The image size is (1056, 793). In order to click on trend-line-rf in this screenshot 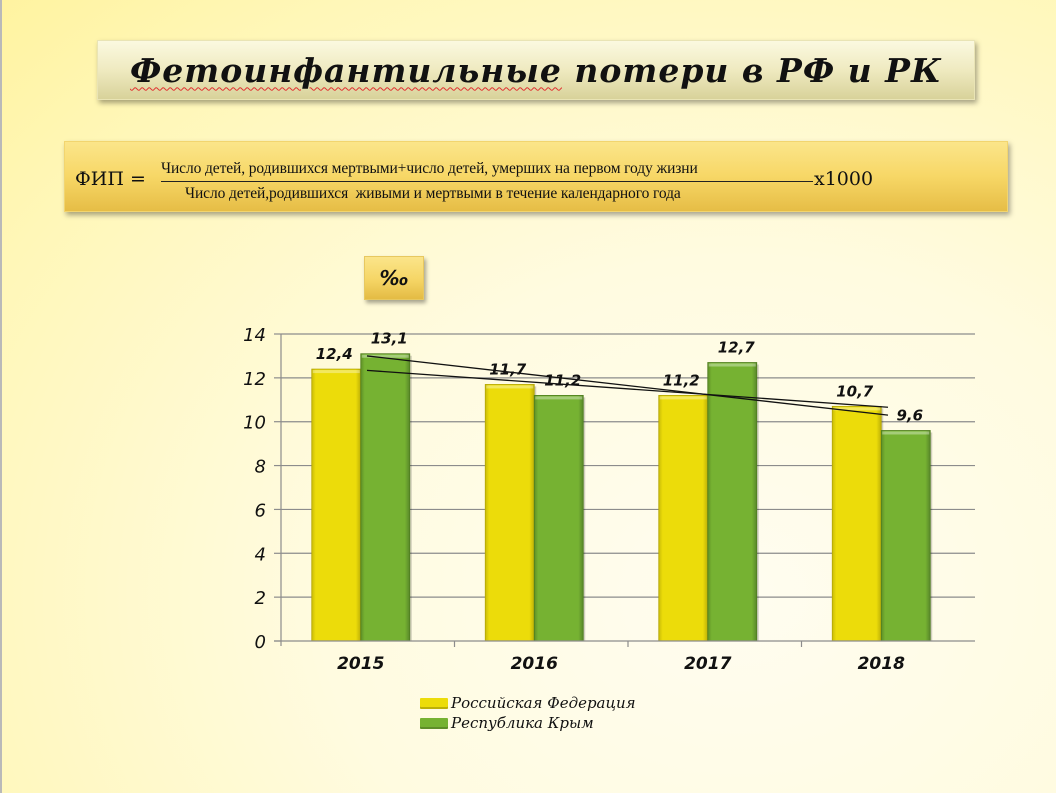, I will do `click(627, 388)`.